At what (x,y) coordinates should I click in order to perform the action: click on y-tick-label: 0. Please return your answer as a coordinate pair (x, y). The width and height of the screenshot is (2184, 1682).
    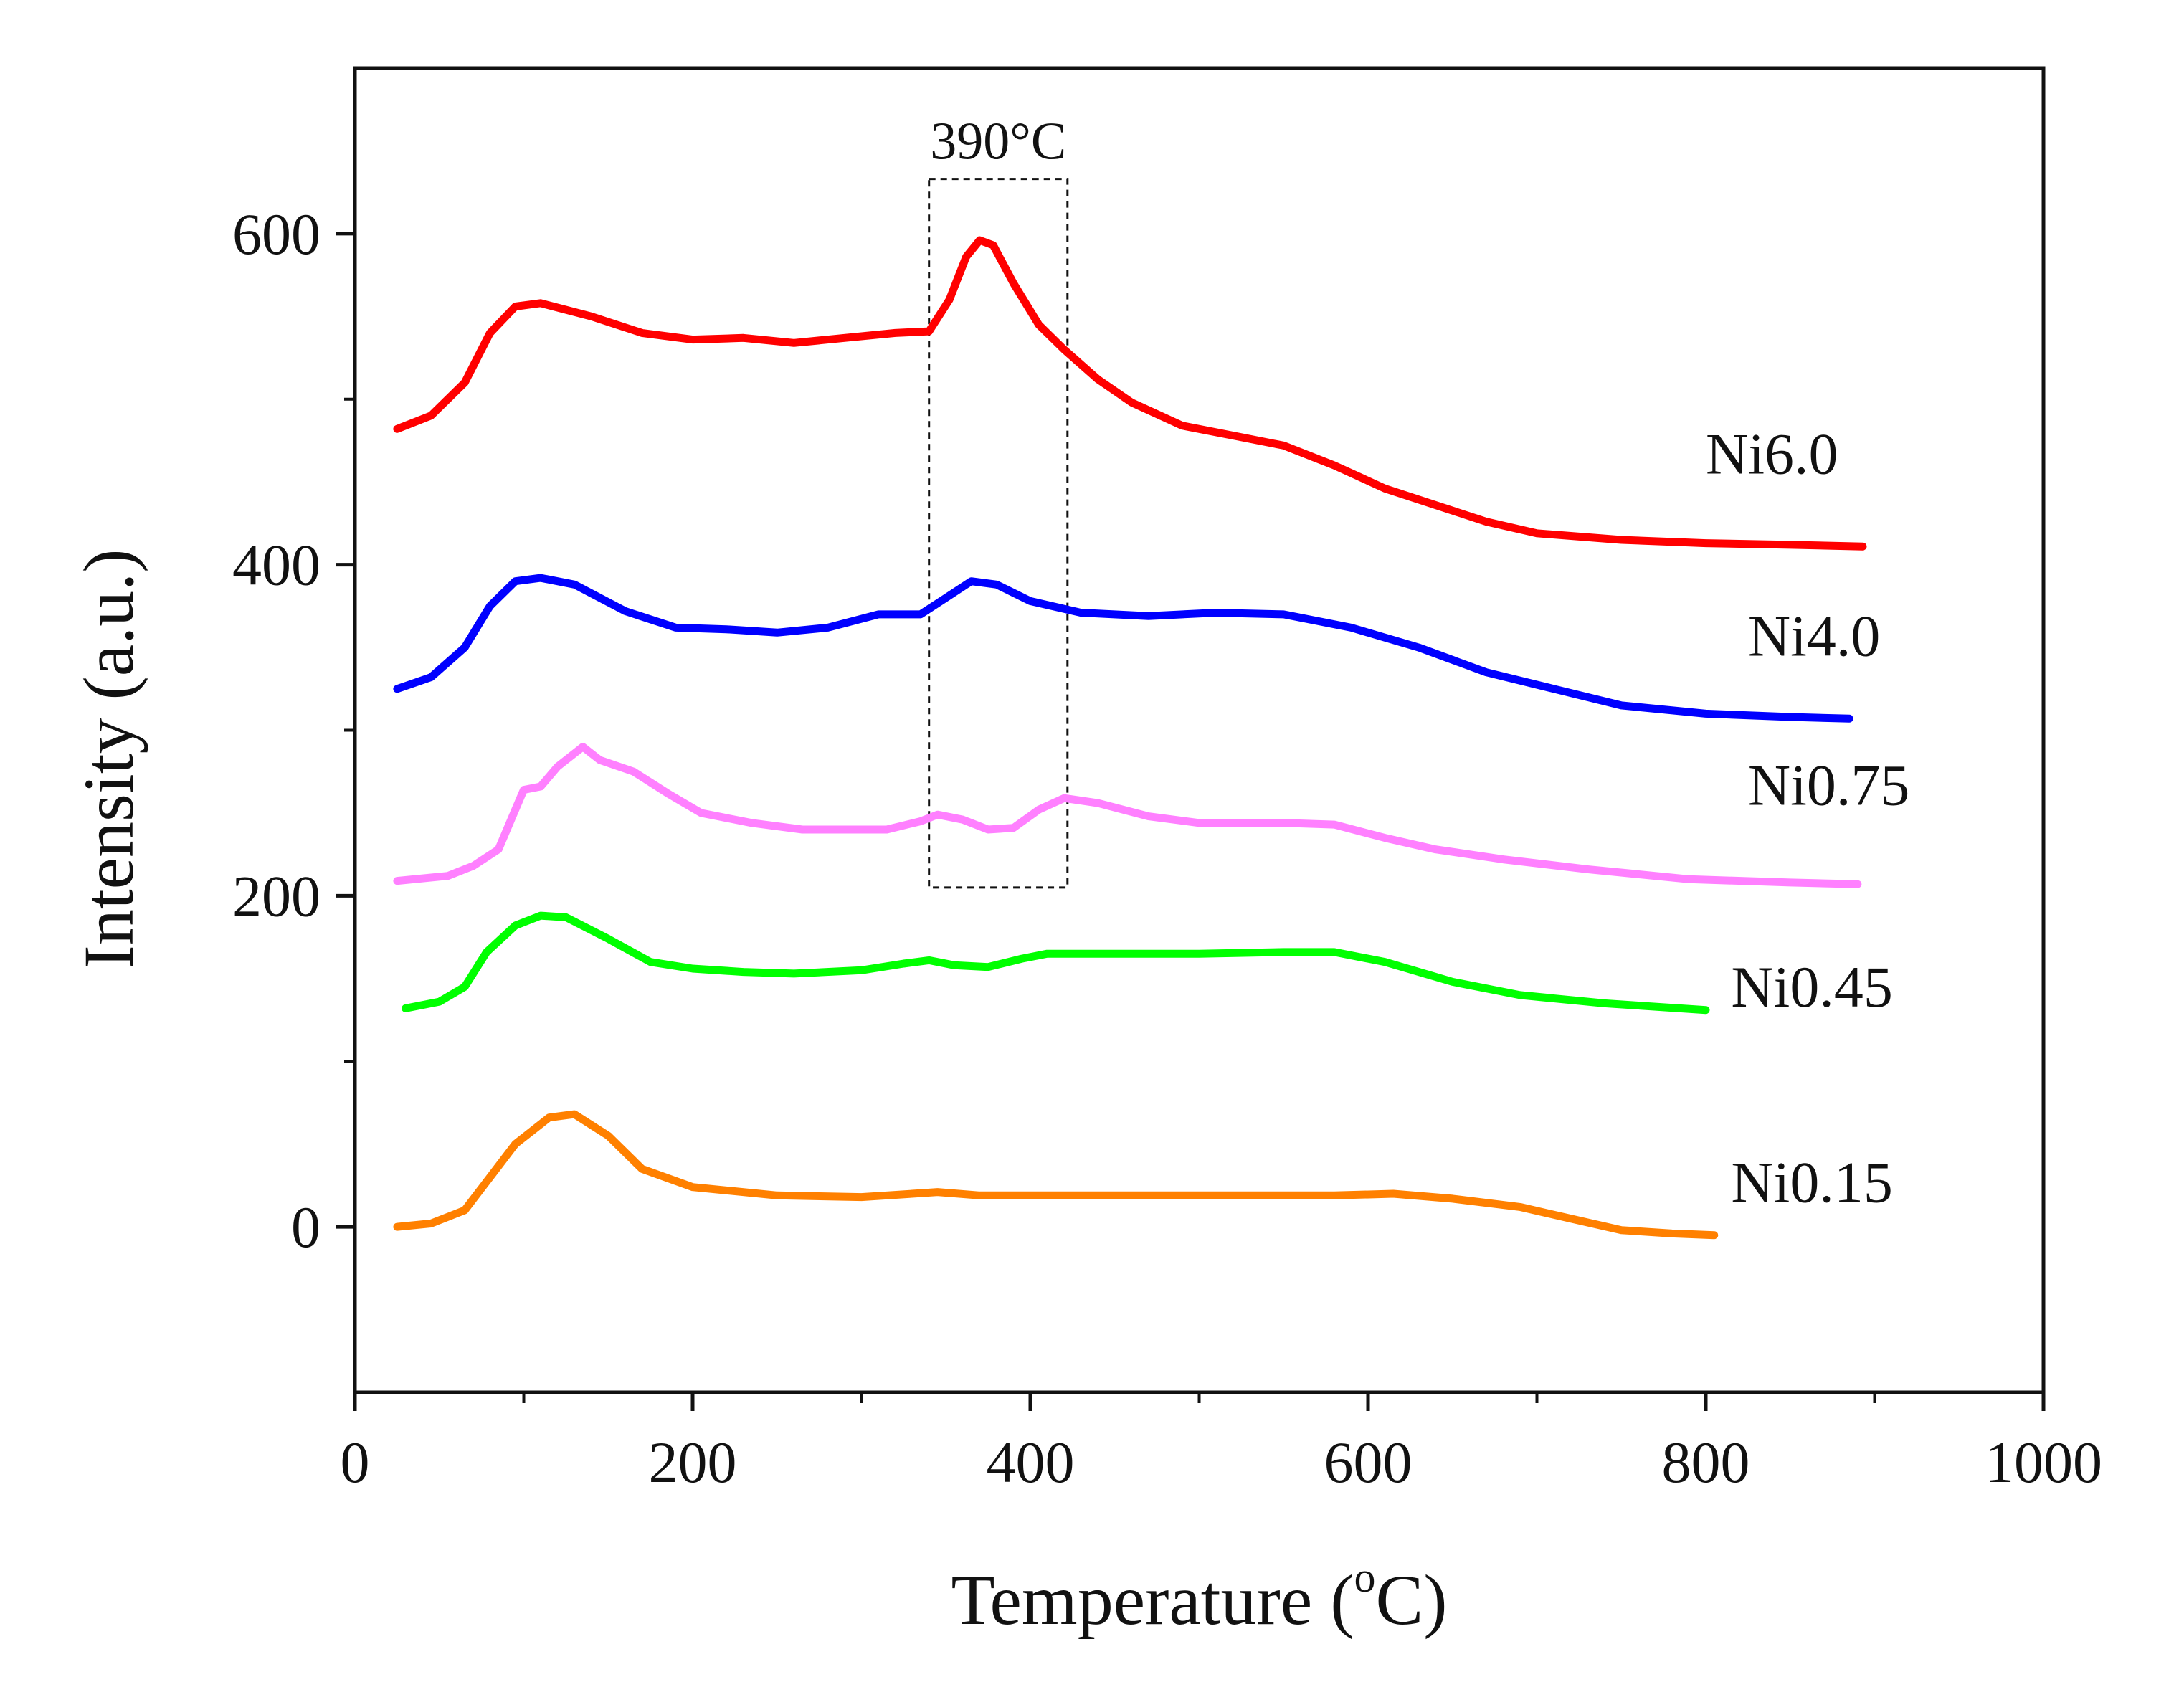
    Looking at the image, I should click on (306, 1227).